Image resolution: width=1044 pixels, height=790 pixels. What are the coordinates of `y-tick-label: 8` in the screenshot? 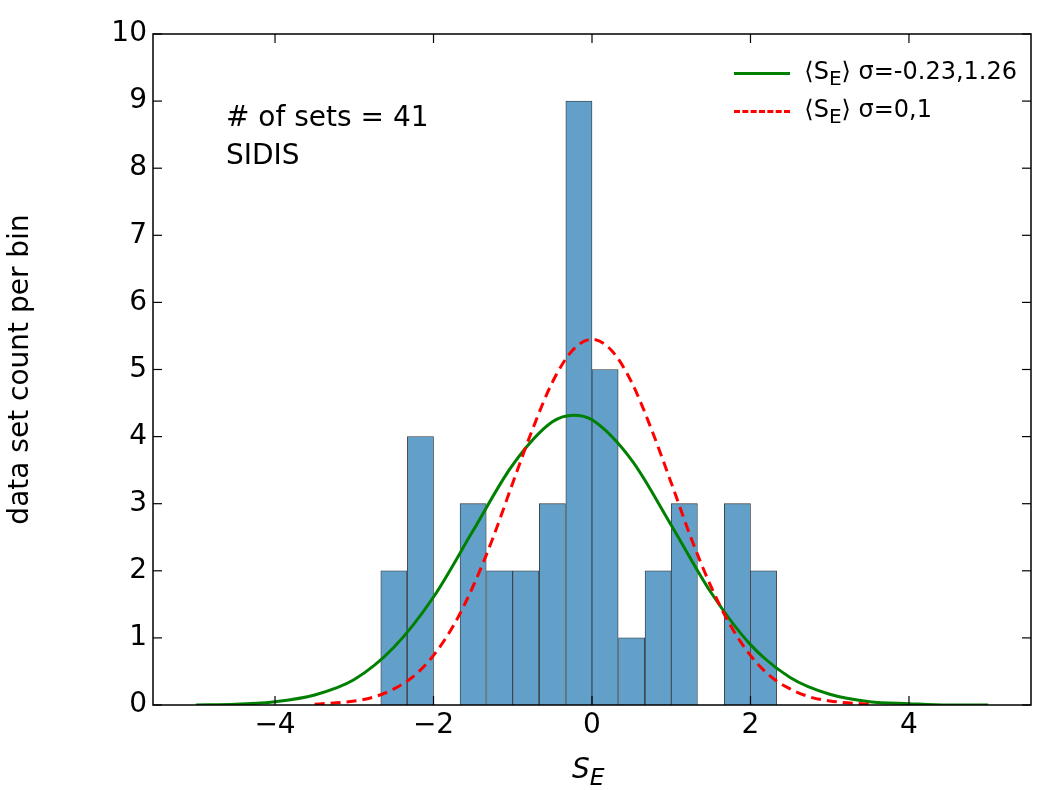 It's located at (138, 166).